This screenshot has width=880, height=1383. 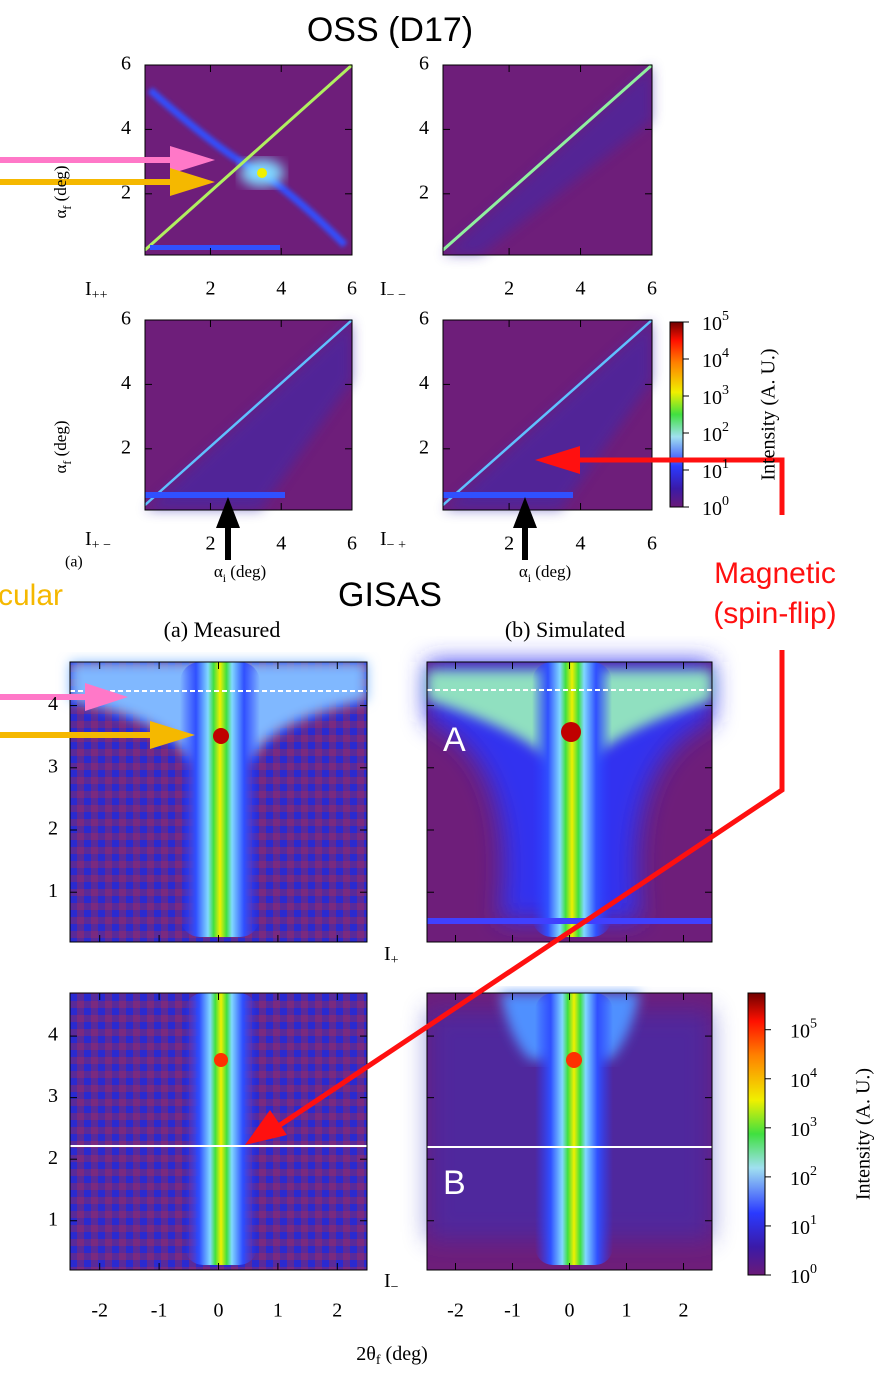 I want to click on panel-tag: (a), so click(x=74, y=562).